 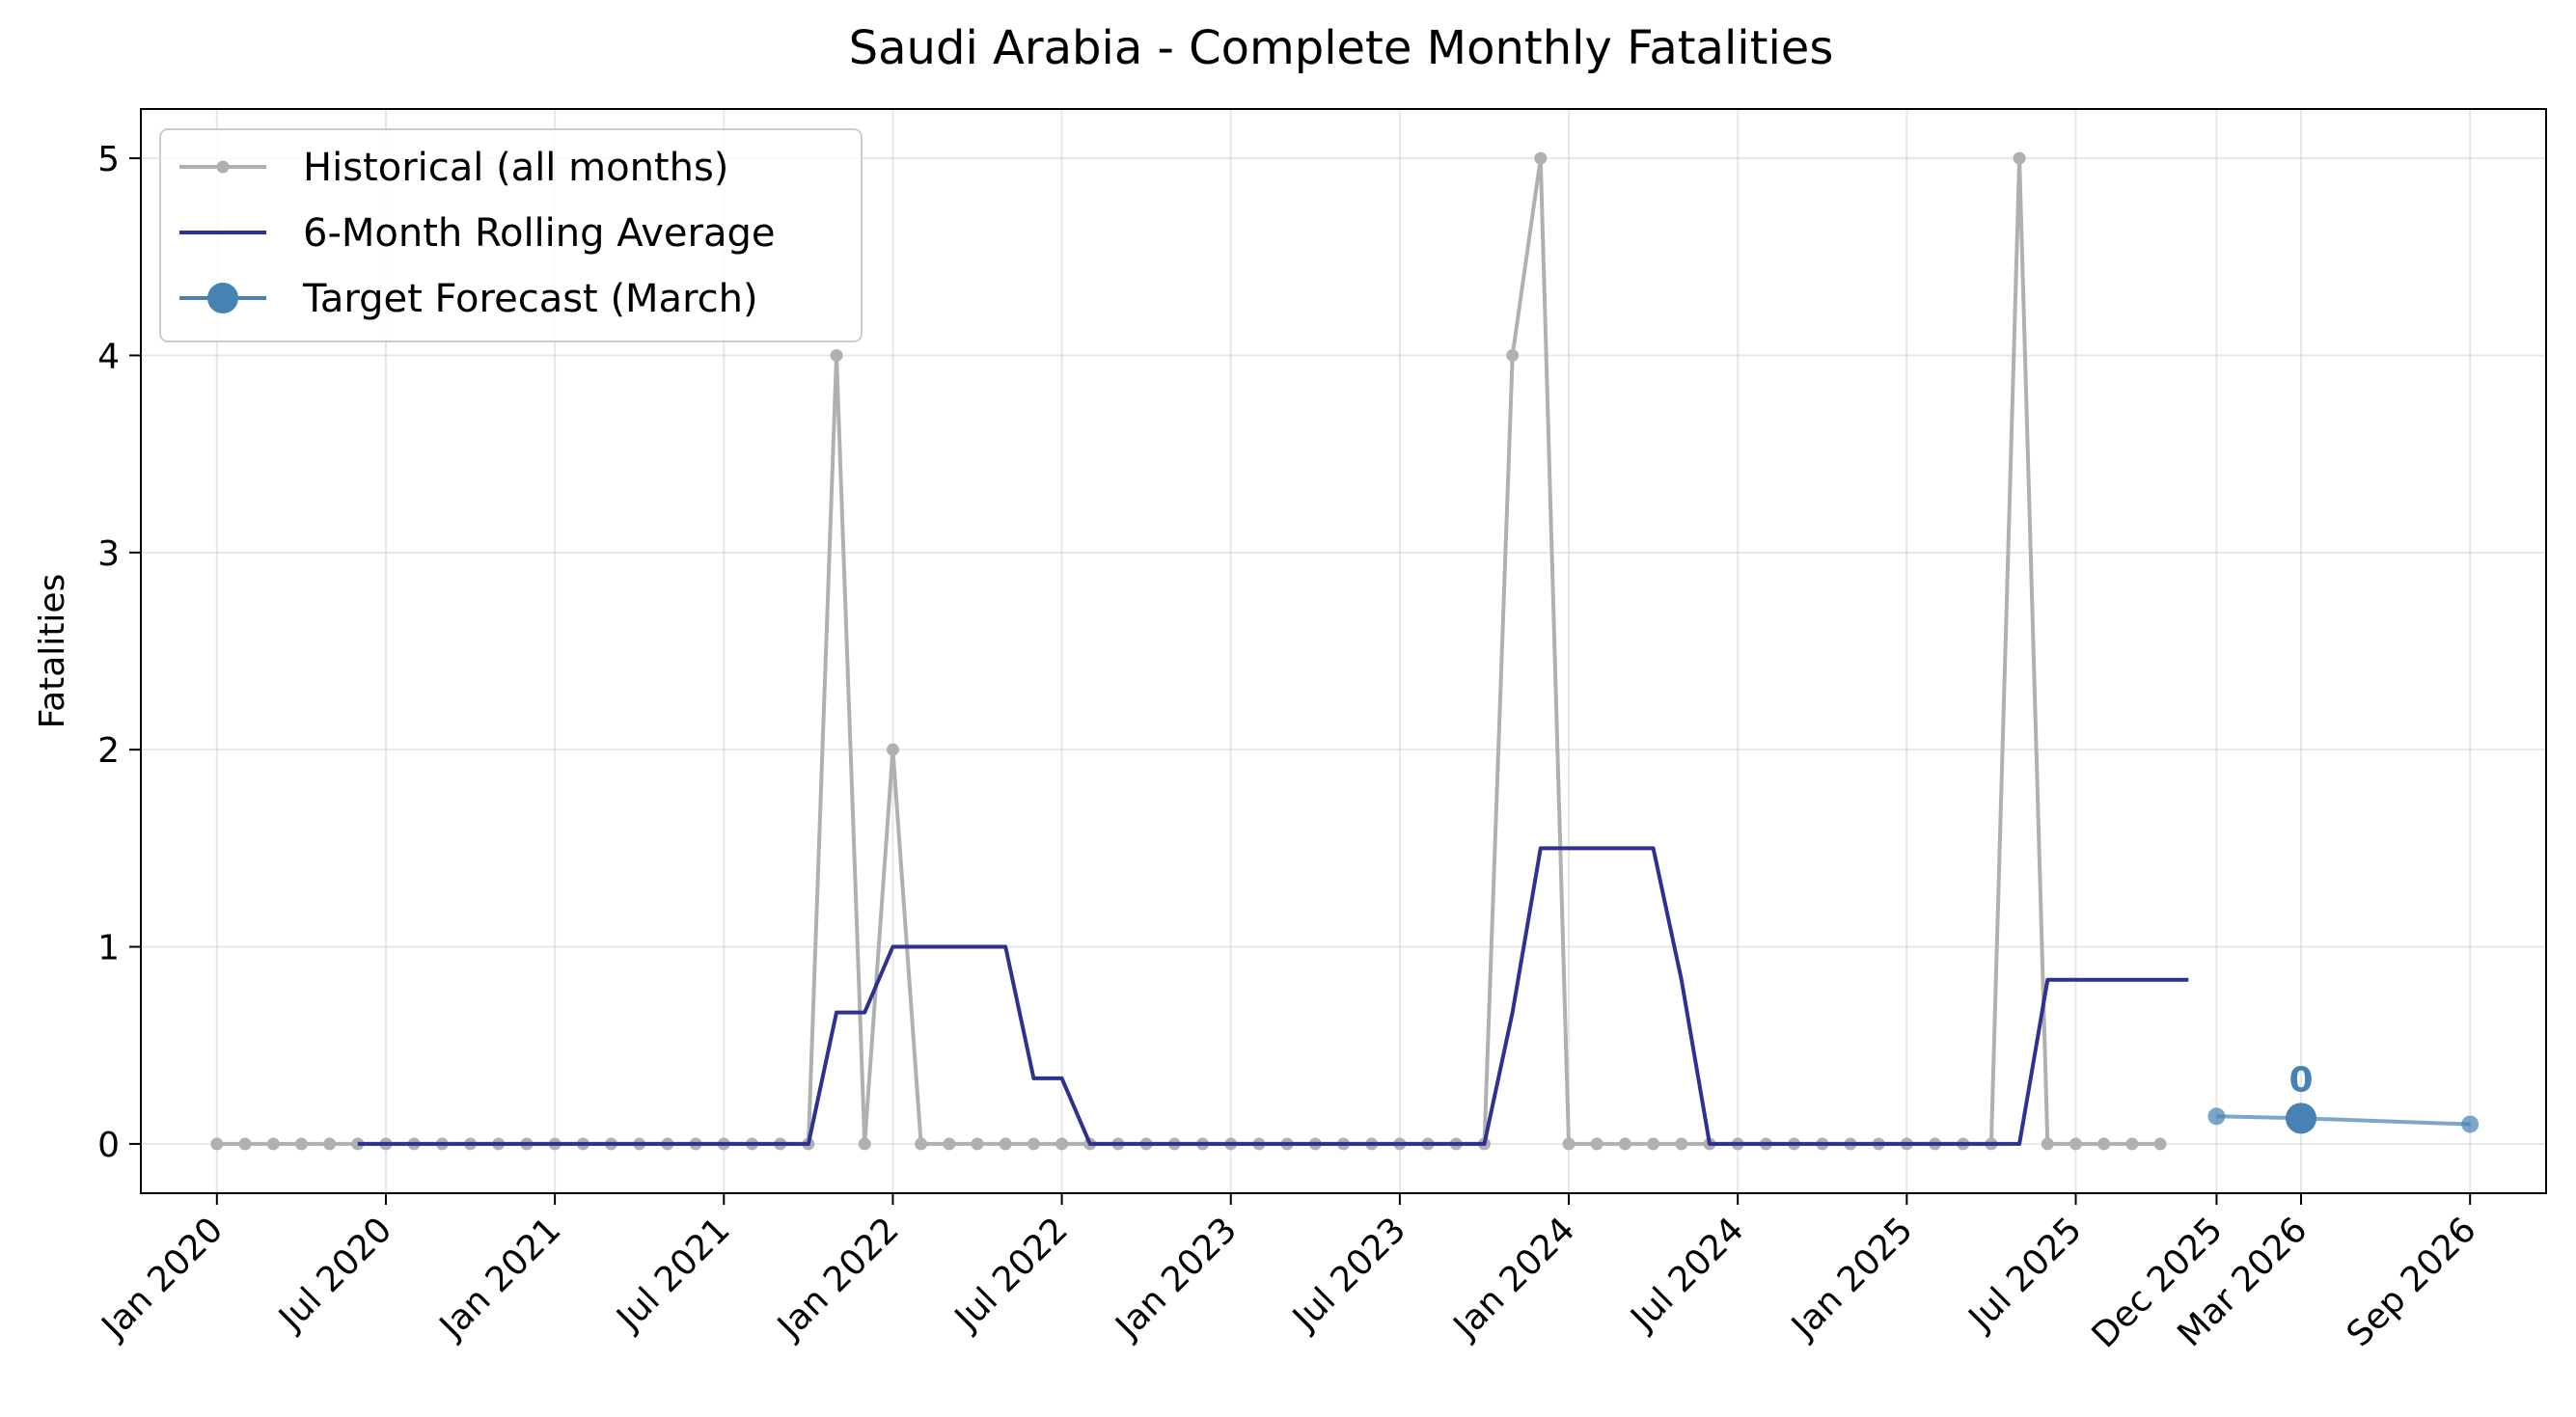 I want to click on target-forecast-point, so click(x=2301, y=1118).